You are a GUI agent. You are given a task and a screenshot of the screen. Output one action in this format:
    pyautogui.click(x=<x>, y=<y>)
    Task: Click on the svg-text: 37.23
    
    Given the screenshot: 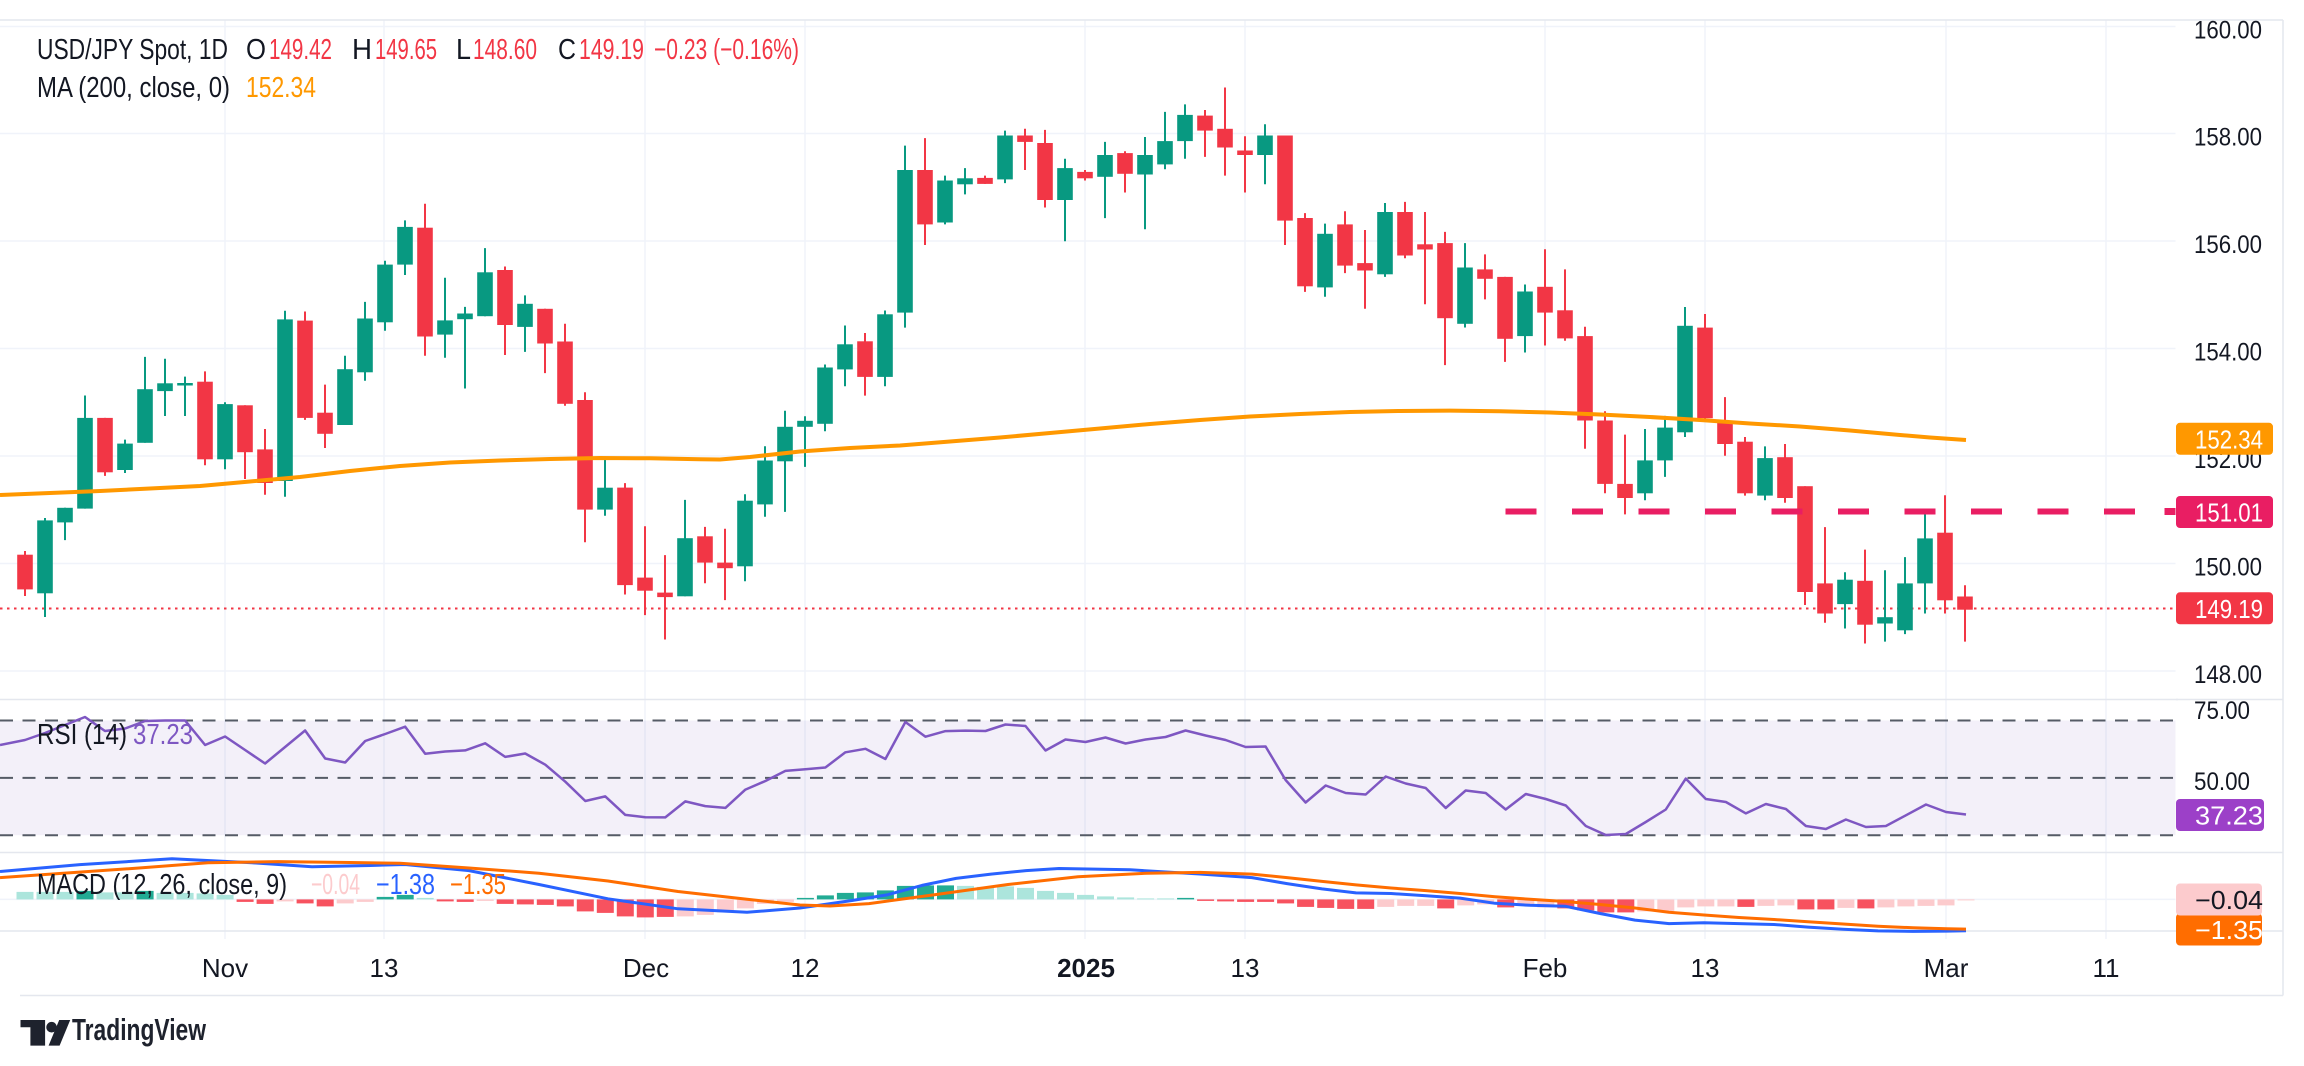 What is the action you would take?
    pyautogui.click(x=2229, y=816)
    